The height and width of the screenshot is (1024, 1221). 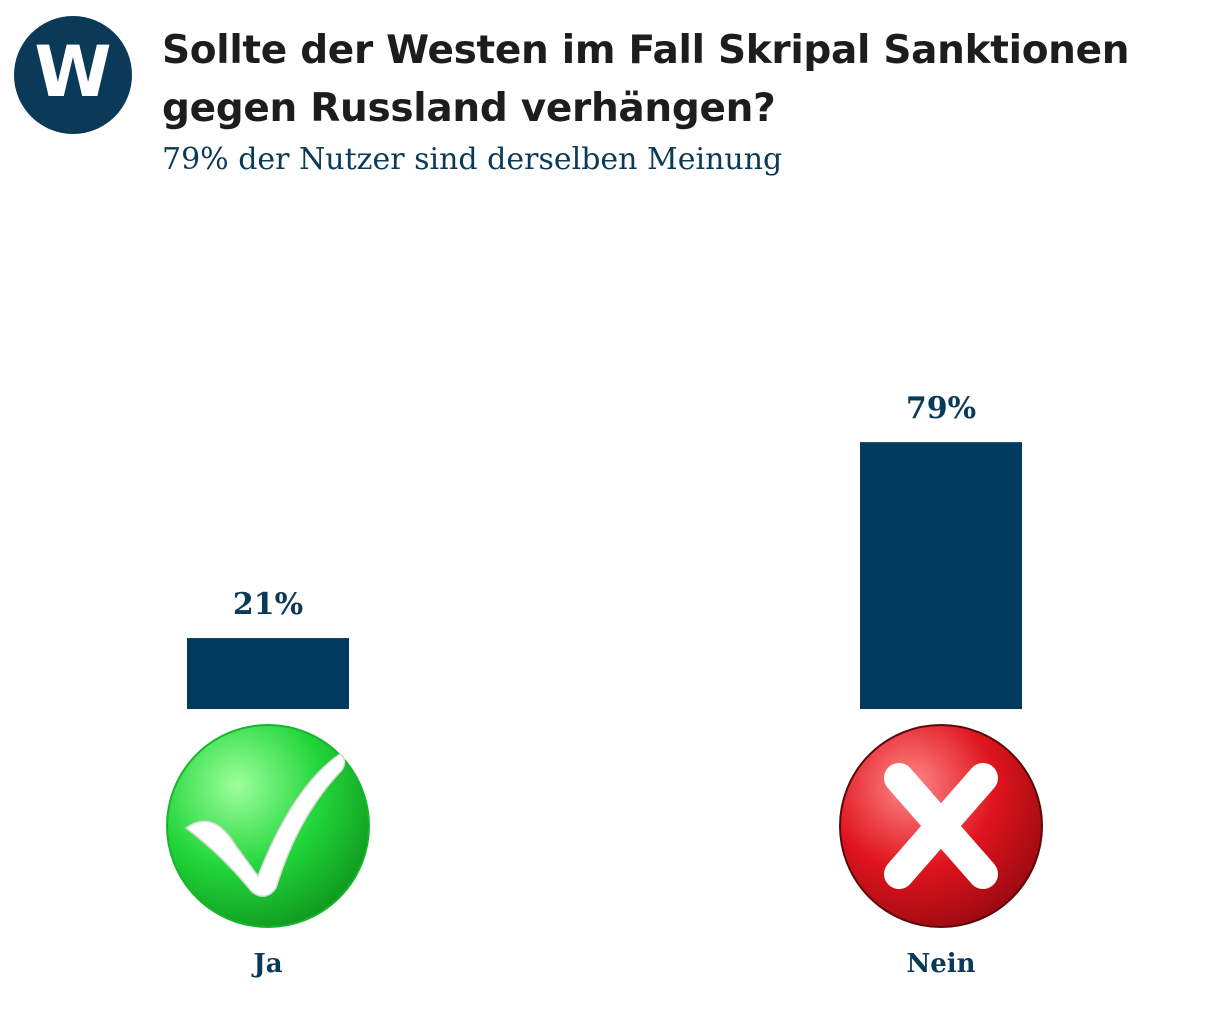 What do you see at coordinates (941, 408) in the screenshot?
I see `value-label-nein: 79%` at bounding box center [941, 408].